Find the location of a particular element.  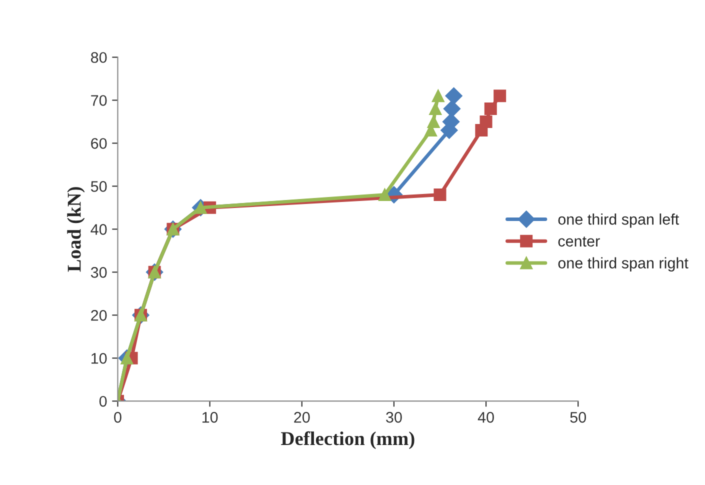

legend-label: center is located at coordinates (579, 241).